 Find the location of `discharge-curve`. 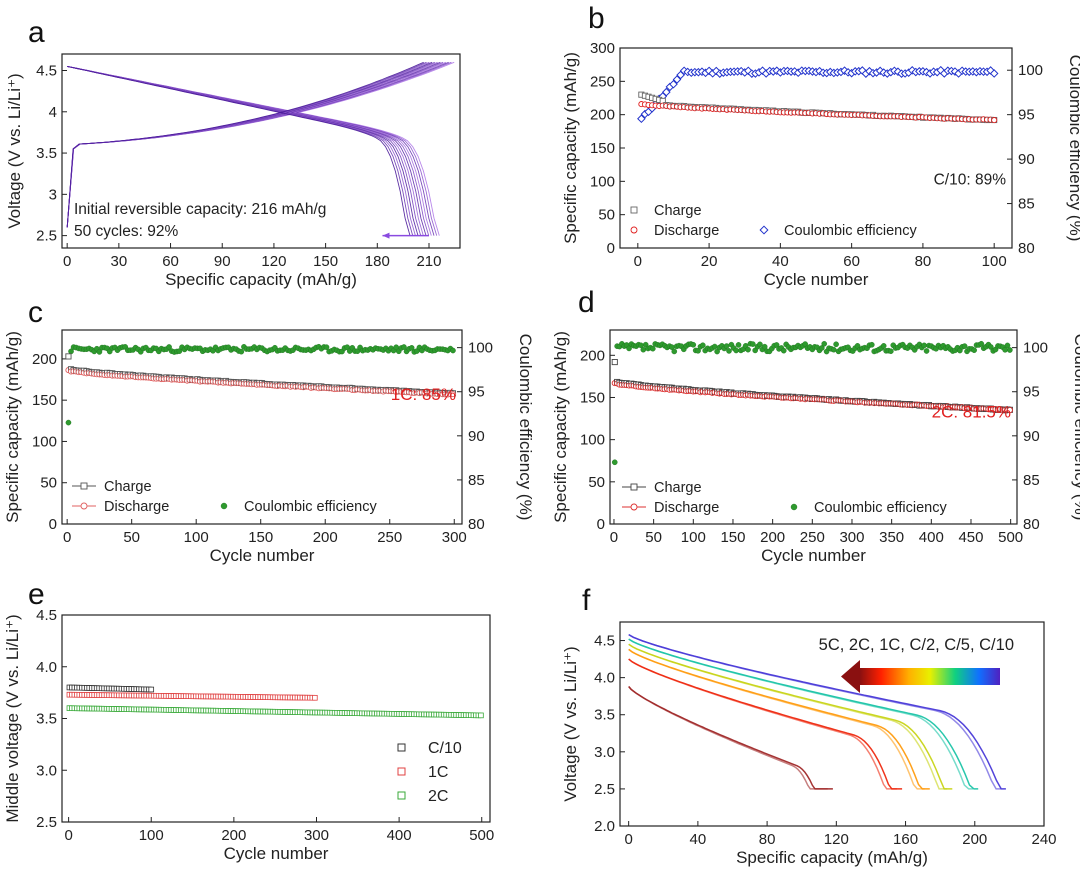

discharge-curve is located at coordinates (239, 150).